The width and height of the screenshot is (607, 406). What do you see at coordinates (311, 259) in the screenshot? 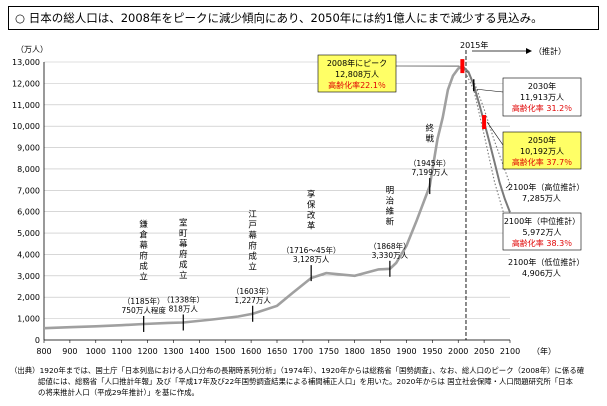
I see `period-marker-value: 3,128万人` at bounding box center [311, 259].